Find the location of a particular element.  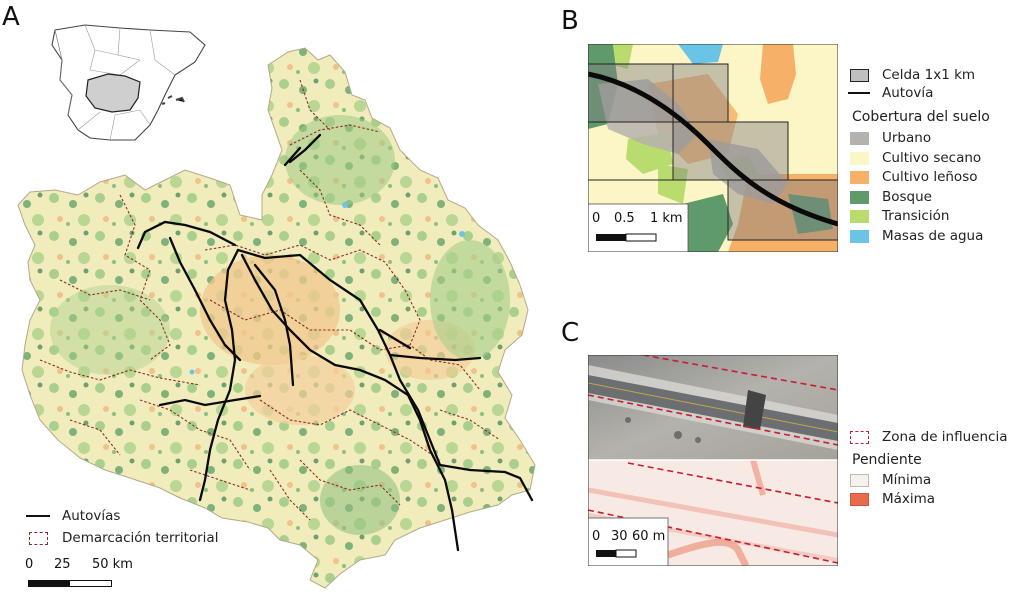

cover-label-0: Urbano is located at coordinates (907, 138).